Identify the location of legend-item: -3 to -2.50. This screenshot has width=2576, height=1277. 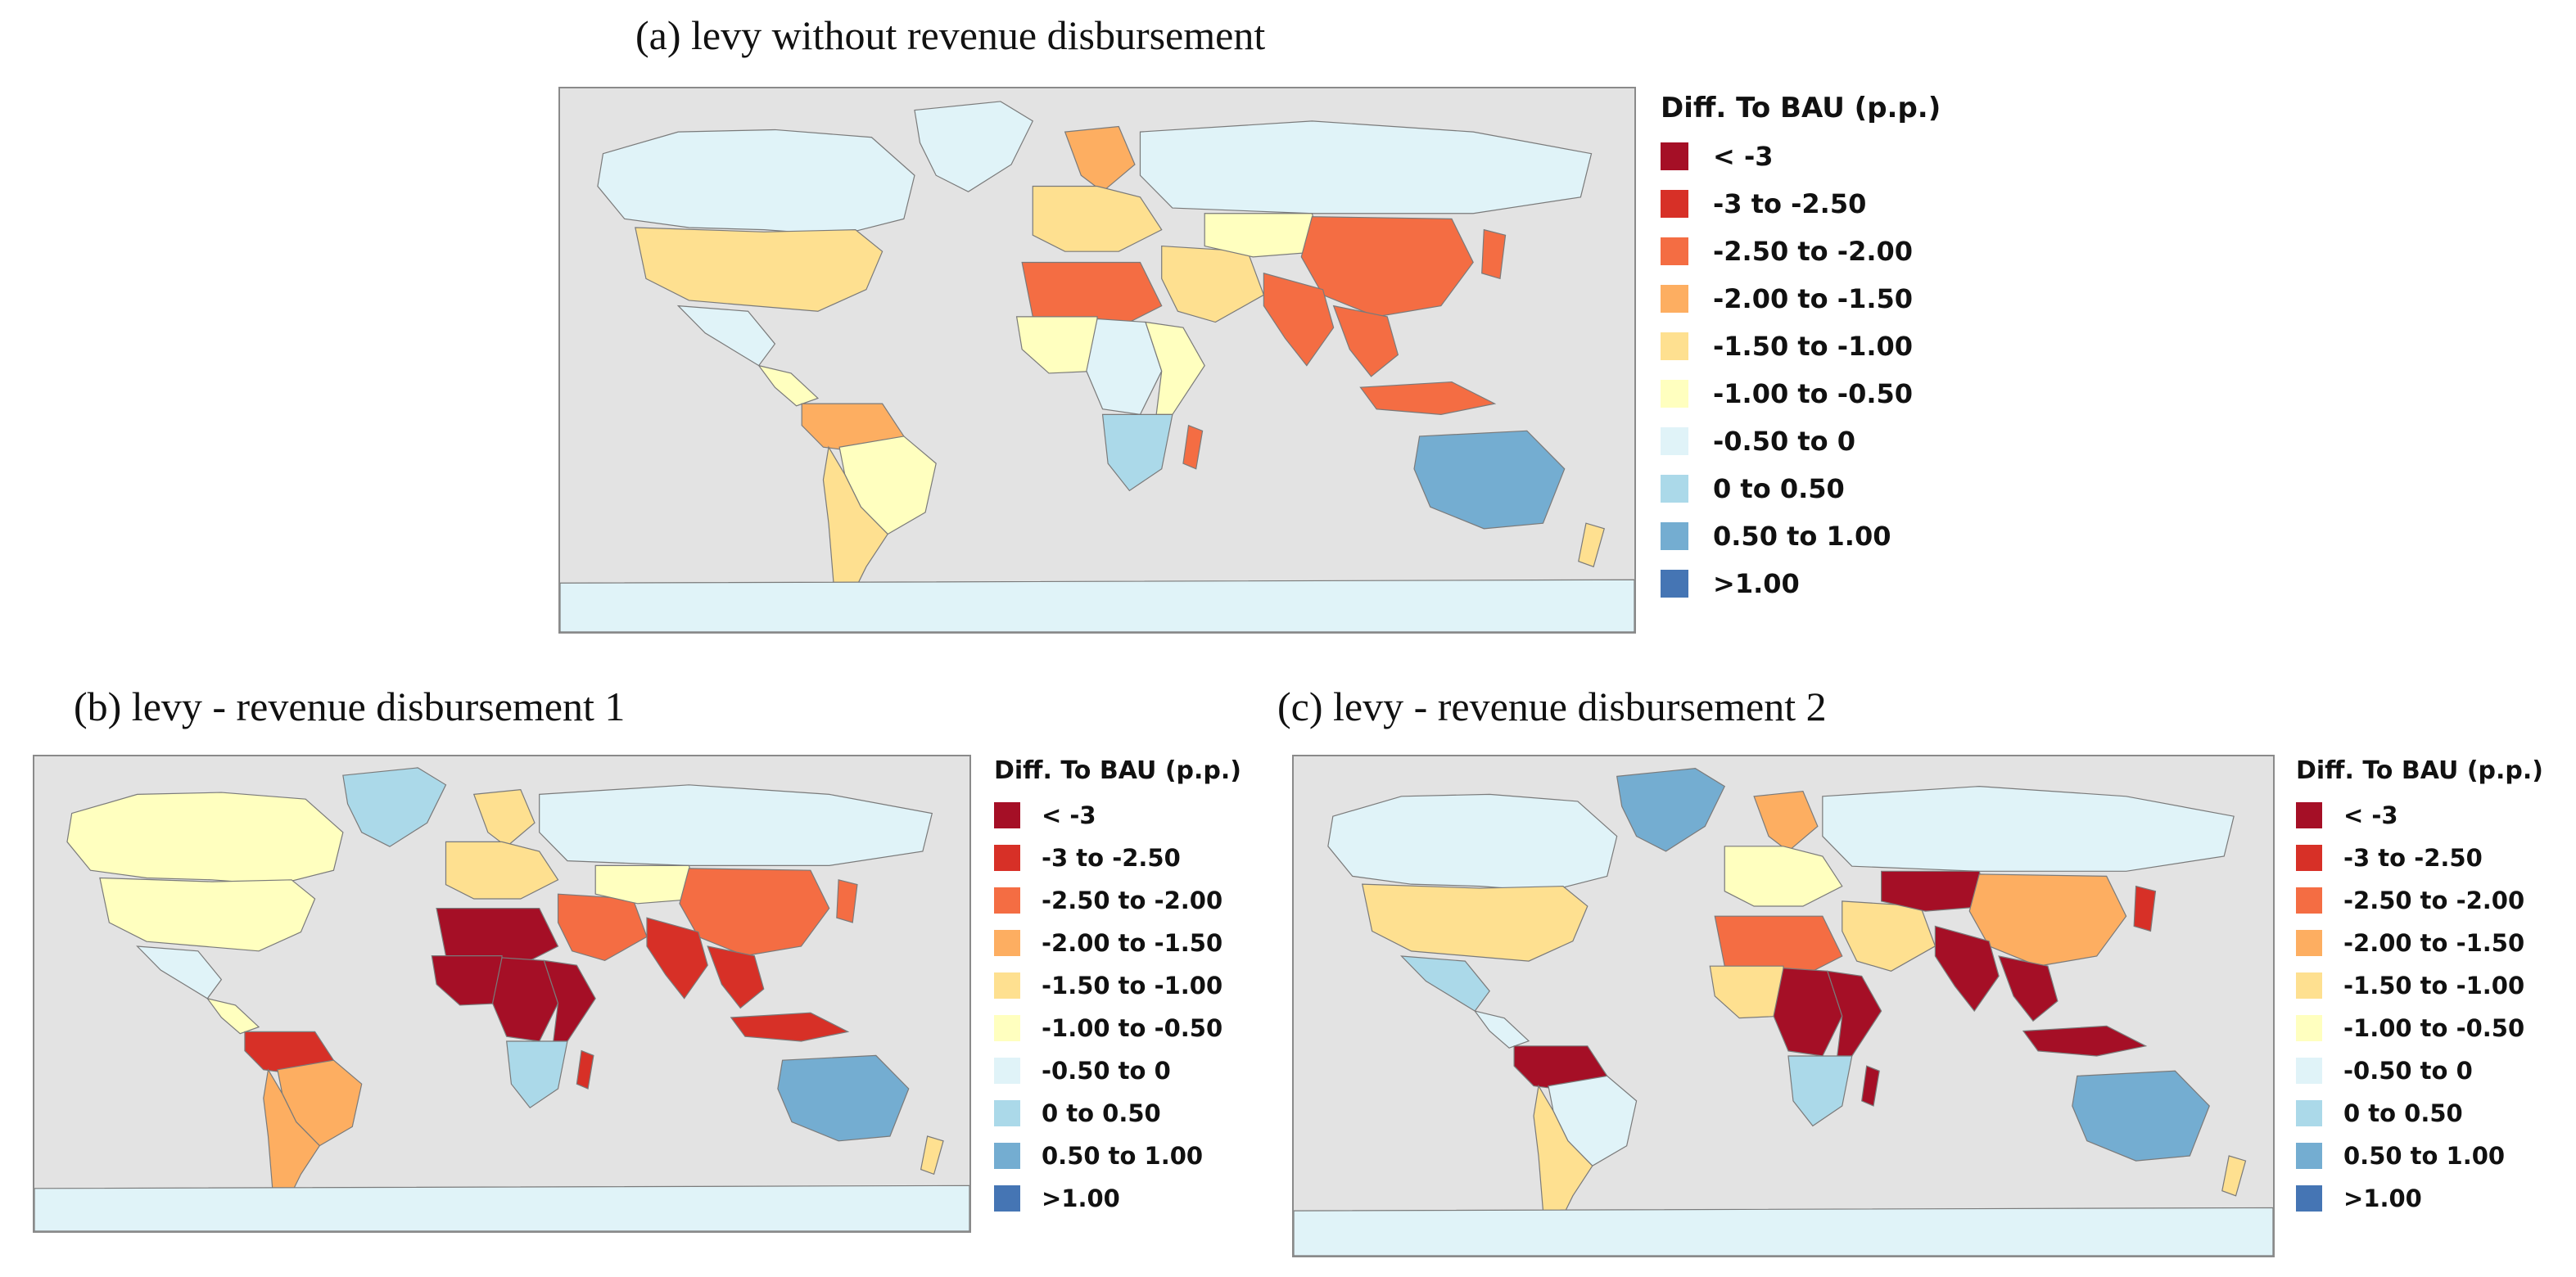
(2419, 858).